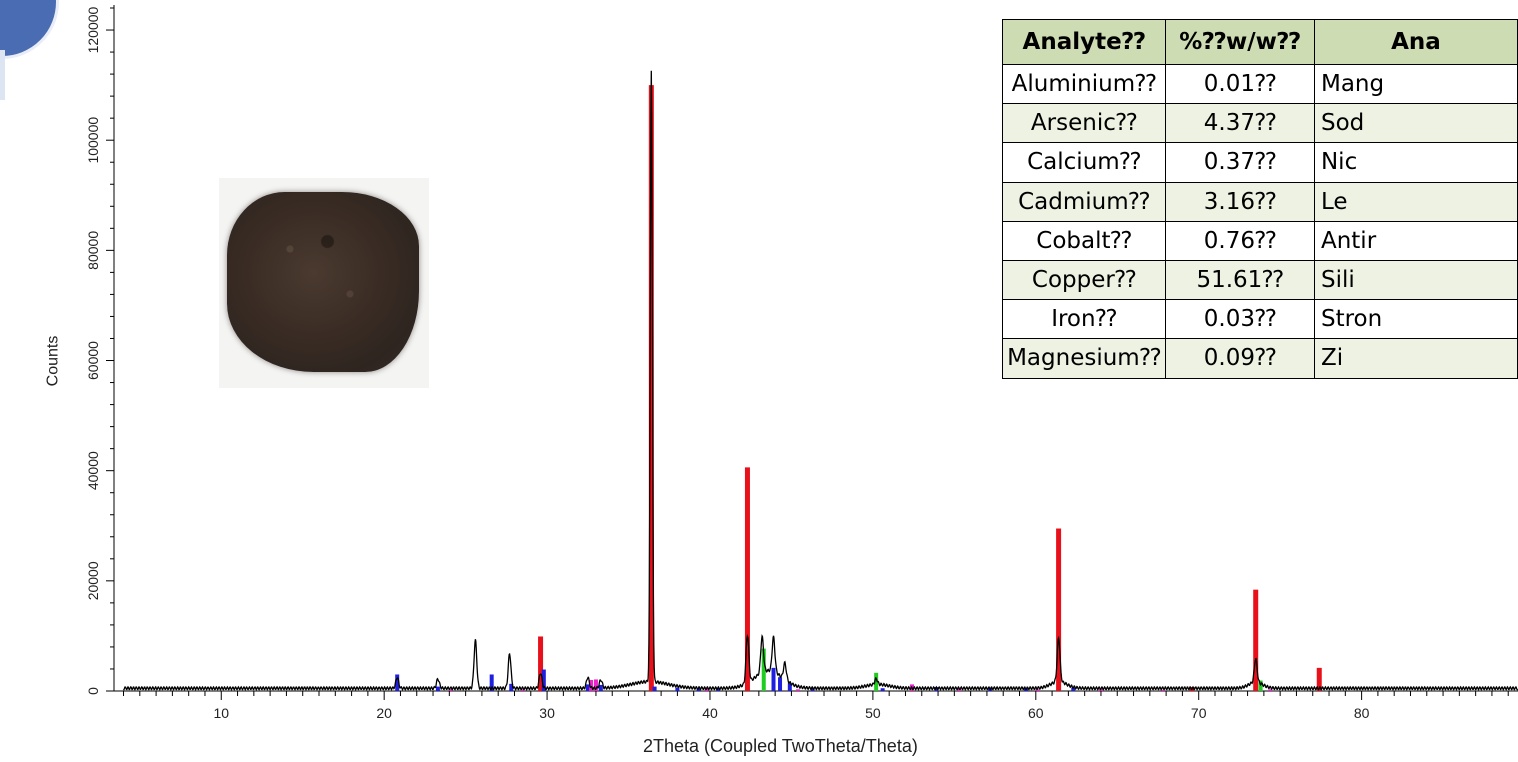 Image resolution: width=1518 pixels, height=762 pixels. I want to click on sample-photo, so click(324, 283).